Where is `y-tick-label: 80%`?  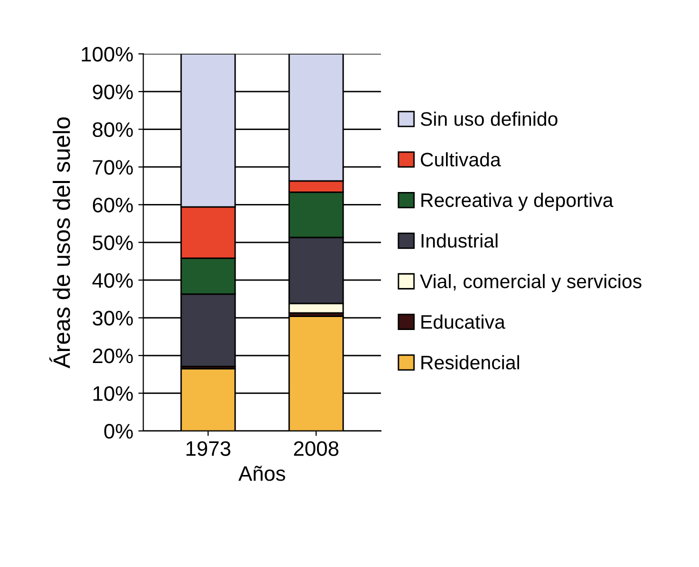
y-tick-label: 80% is located at coordinates (112, 130).